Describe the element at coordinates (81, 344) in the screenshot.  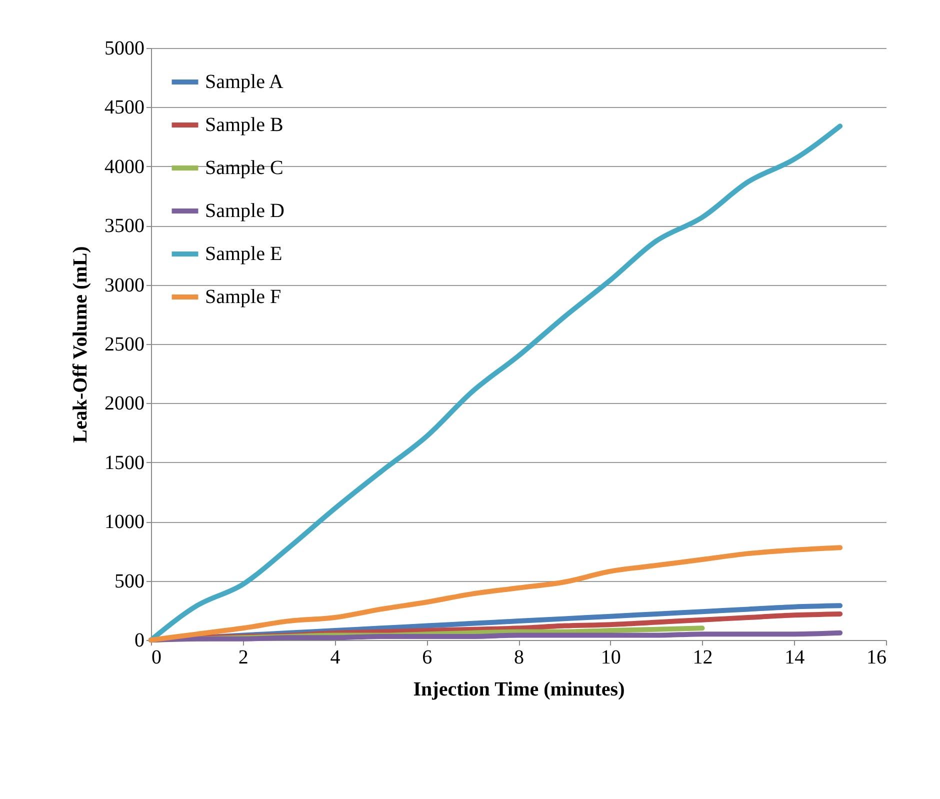
I see `y-axis-title: Leak-Off Volume (mL)` at that location.